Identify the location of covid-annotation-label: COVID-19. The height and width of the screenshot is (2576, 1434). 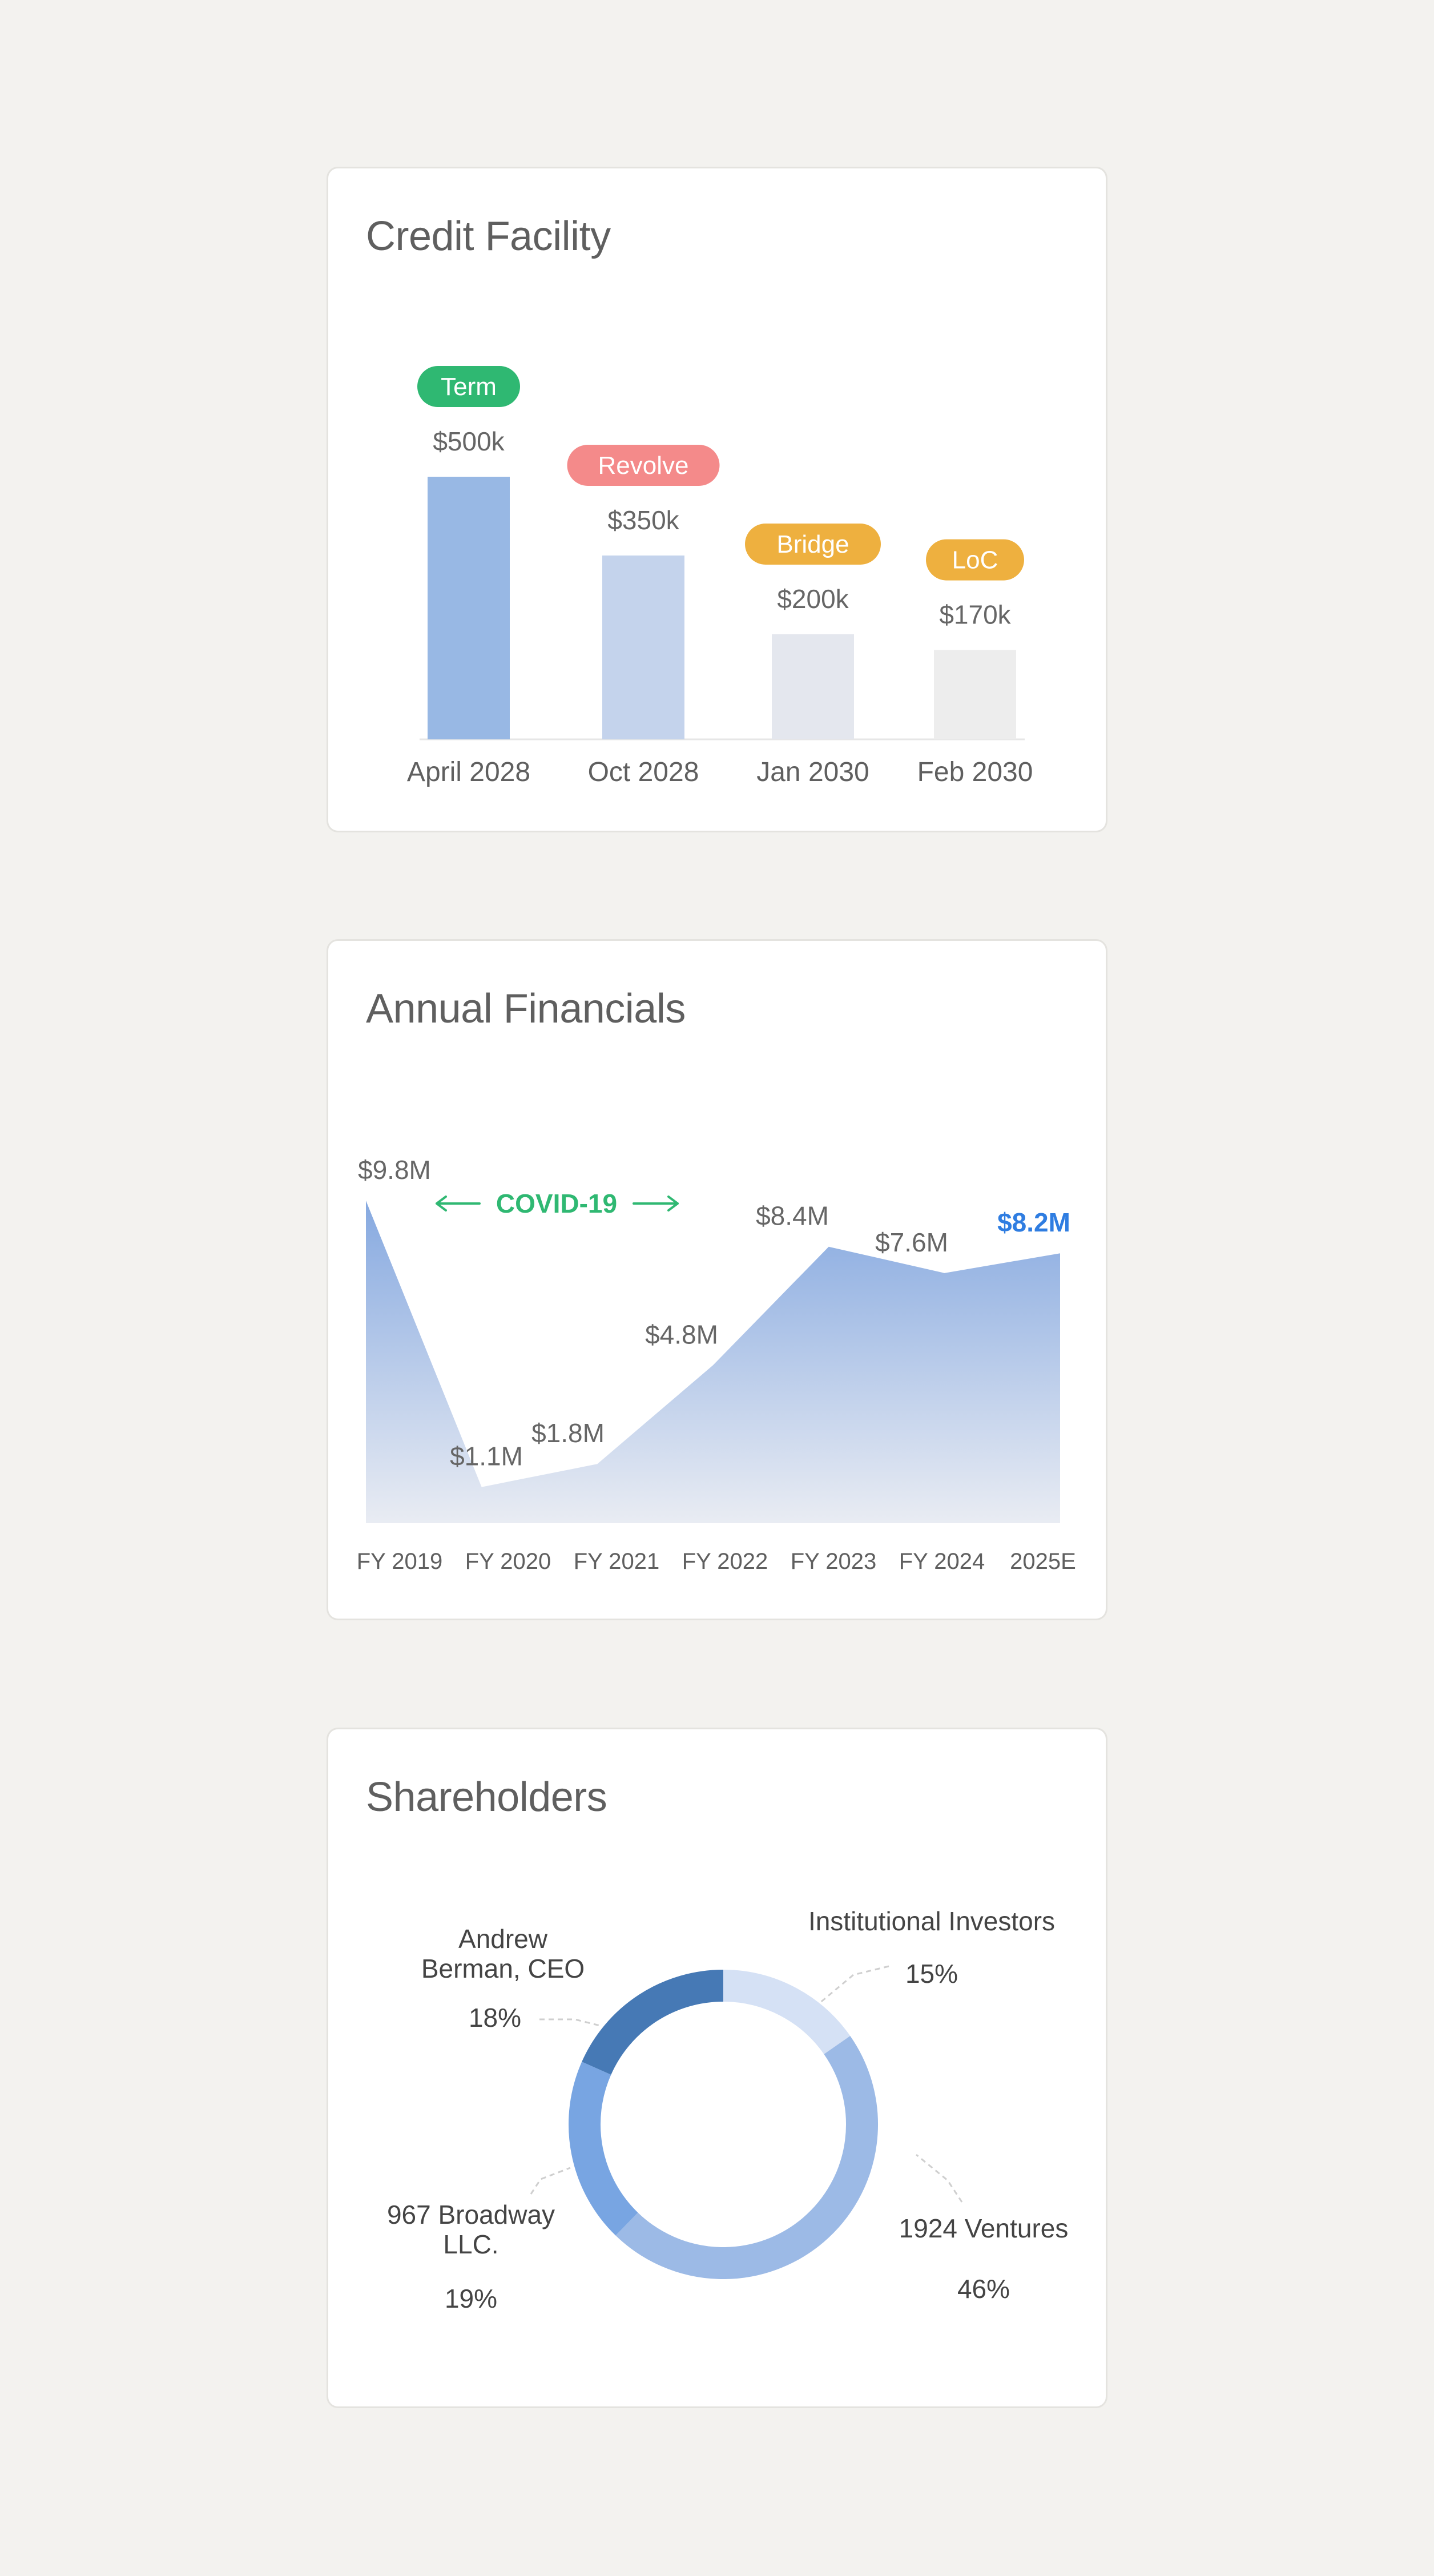
(556, 1203).